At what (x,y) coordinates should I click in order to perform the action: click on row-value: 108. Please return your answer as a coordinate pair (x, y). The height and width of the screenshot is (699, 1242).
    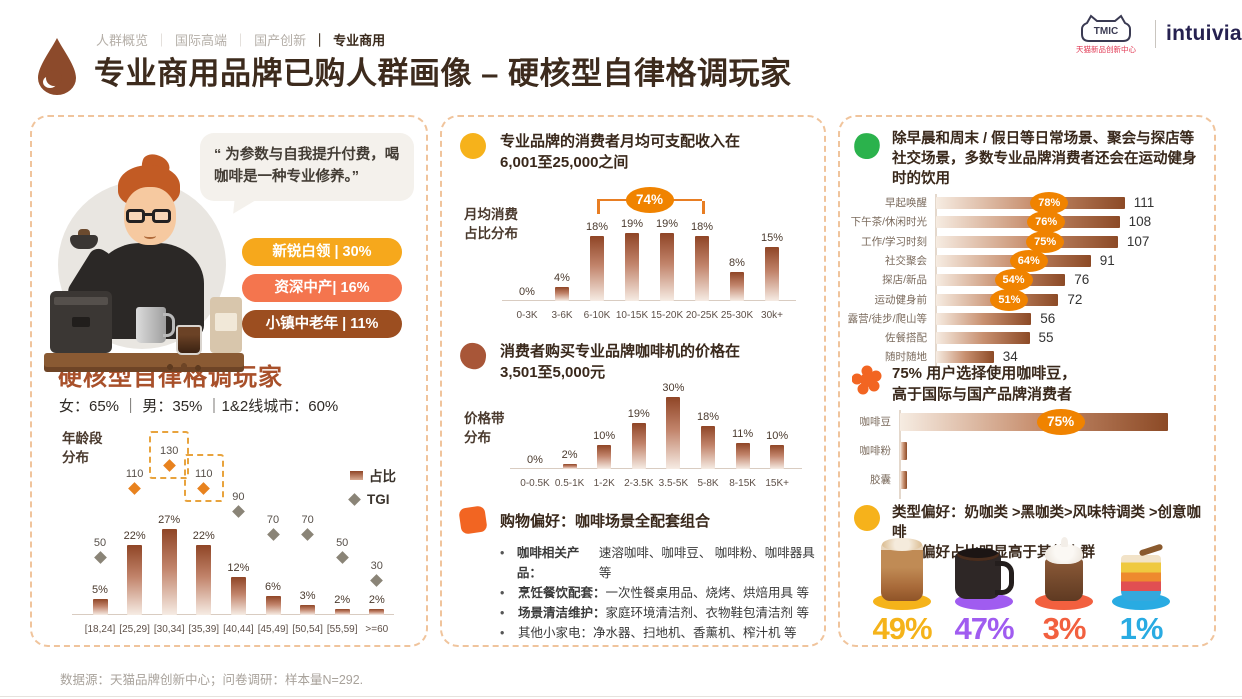
    Looking at the image, I should click on (1140, 222).